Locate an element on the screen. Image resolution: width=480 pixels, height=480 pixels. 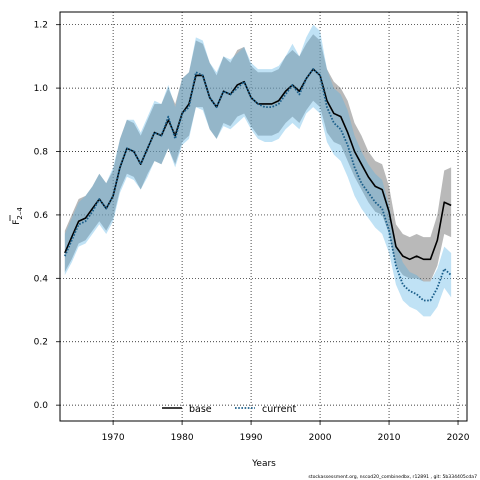
y-tick-label: 0.8 is located at coordinates (41, 153).